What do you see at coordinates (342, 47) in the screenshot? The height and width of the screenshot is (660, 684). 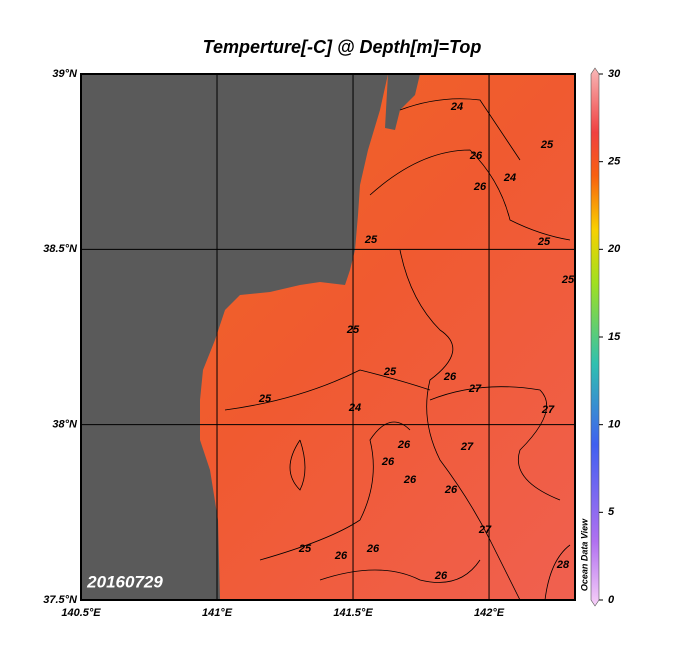 I see `map-title: Temperture[-C] @ Depth[m]=Top` at bounding box center [342, 47].